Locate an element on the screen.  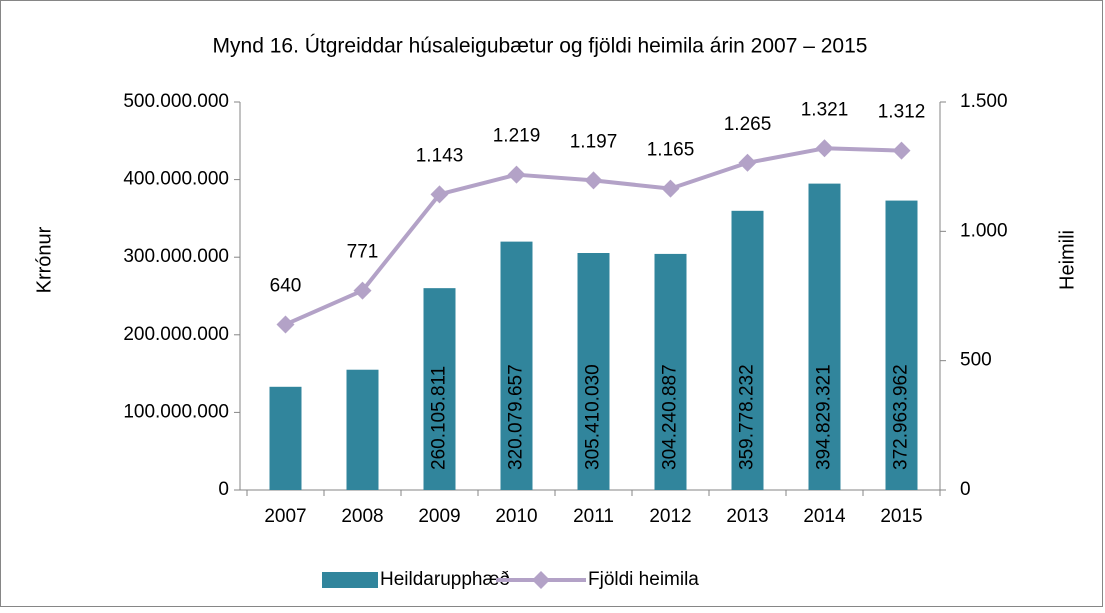
y-axis-label: Krrónur is located at coordinates (44, 259).